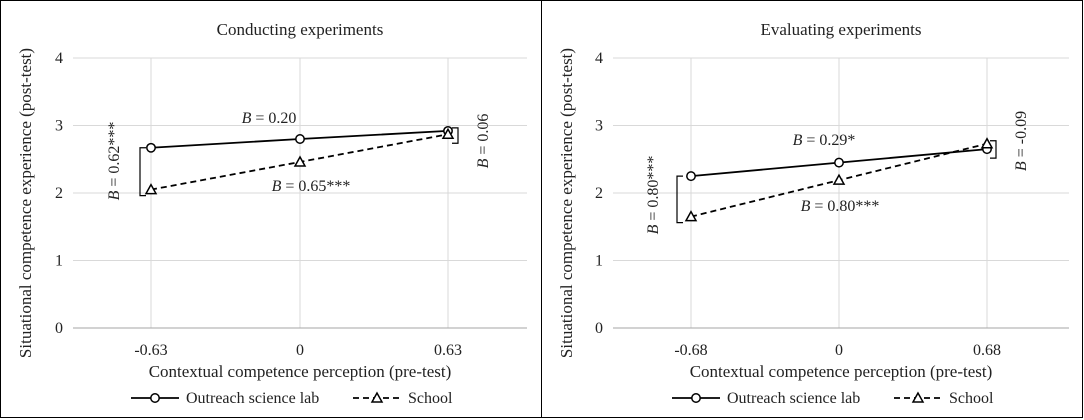 The width and height of the screenshot is (1084, 420). I want to click on slope-label-outreach: B = 0.20, so click(269, 118).